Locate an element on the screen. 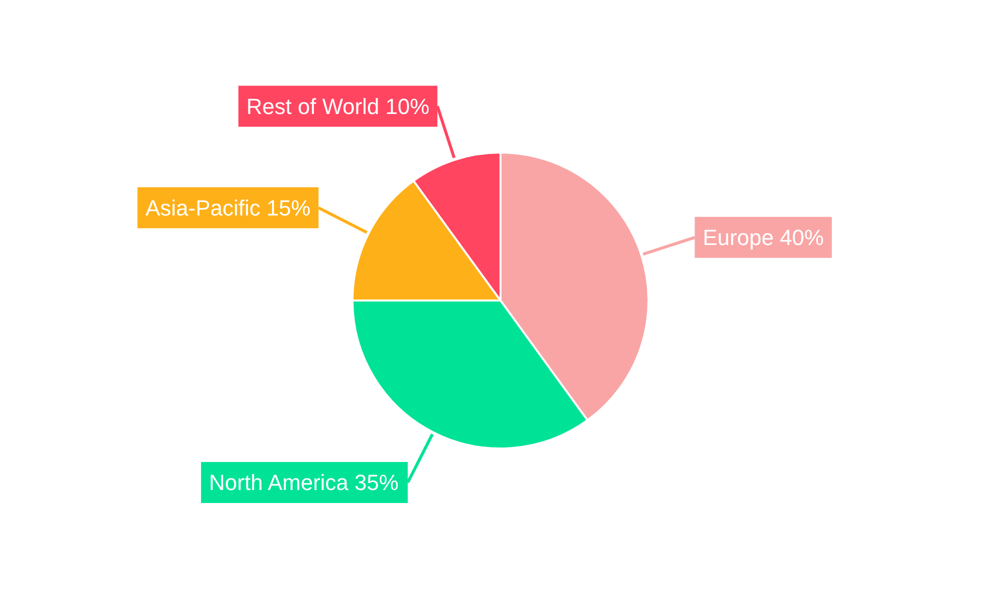 The width and height of the screenshot is (1000, 600). slice-label: Rest of World 10% is located at coordinates (338, 106).